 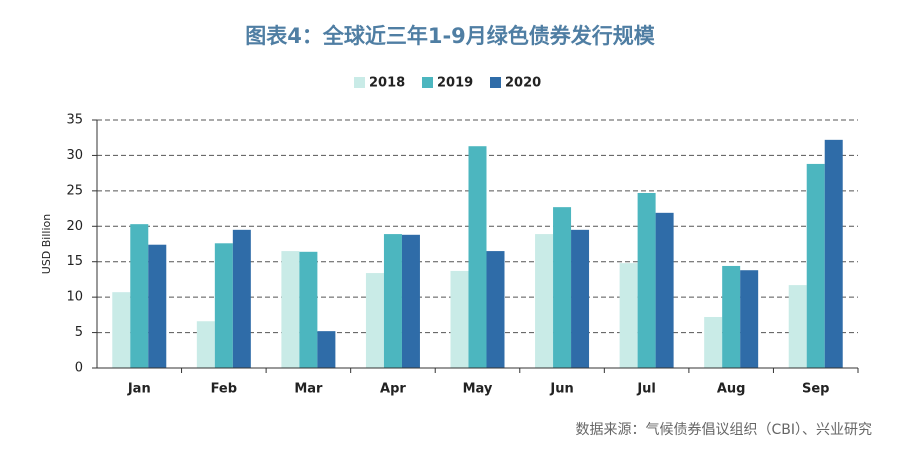 I want to click on chart-title: 图表4：全球近三年1-9月绿色债券发行规模, so click(x=450, y=36).